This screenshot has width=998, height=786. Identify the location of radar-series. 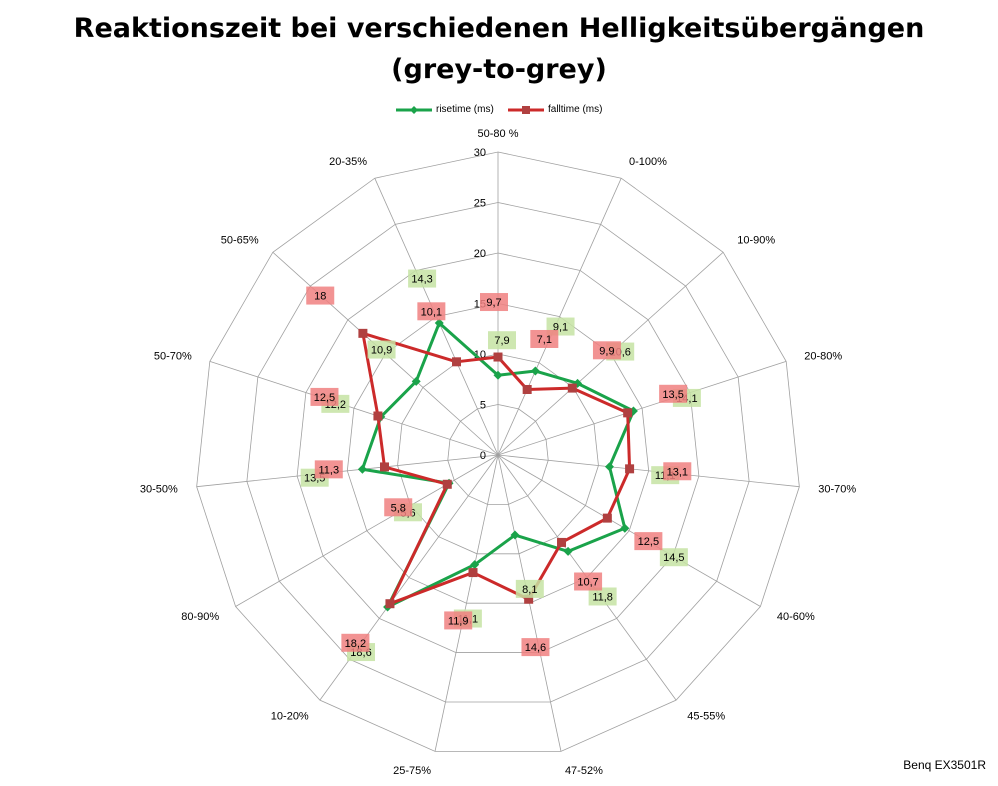
(497, 465).